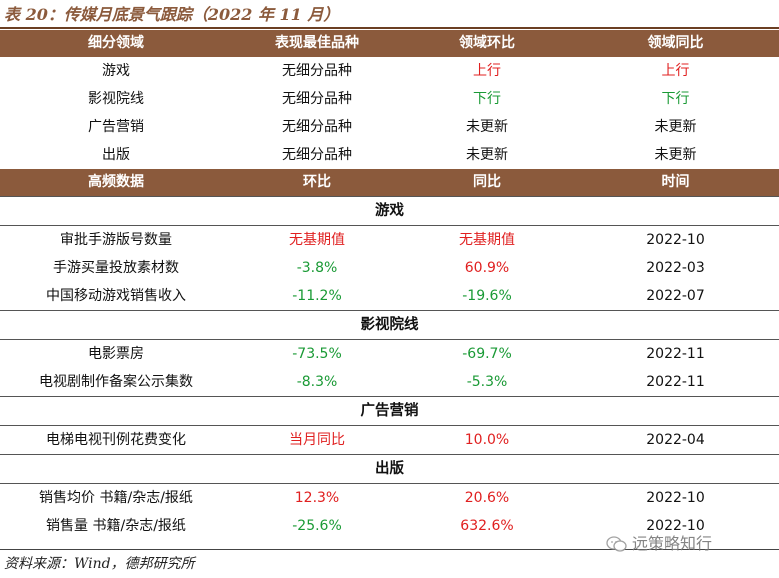 Image resolution: width=779 pixels, height=578 pixels. Describe the element at coordinates (317, 498) in the screenshot. I see `table-cell: 12.3%` at that location.